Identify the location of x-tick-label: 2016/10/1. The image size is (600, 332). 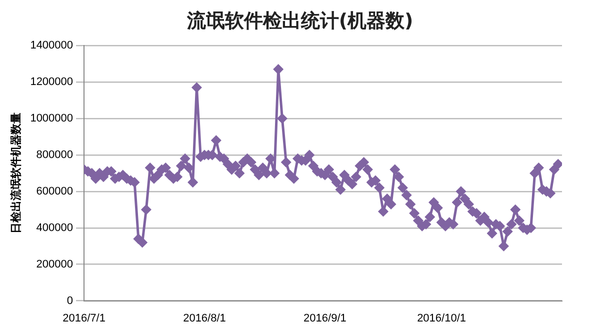
(441, 318).